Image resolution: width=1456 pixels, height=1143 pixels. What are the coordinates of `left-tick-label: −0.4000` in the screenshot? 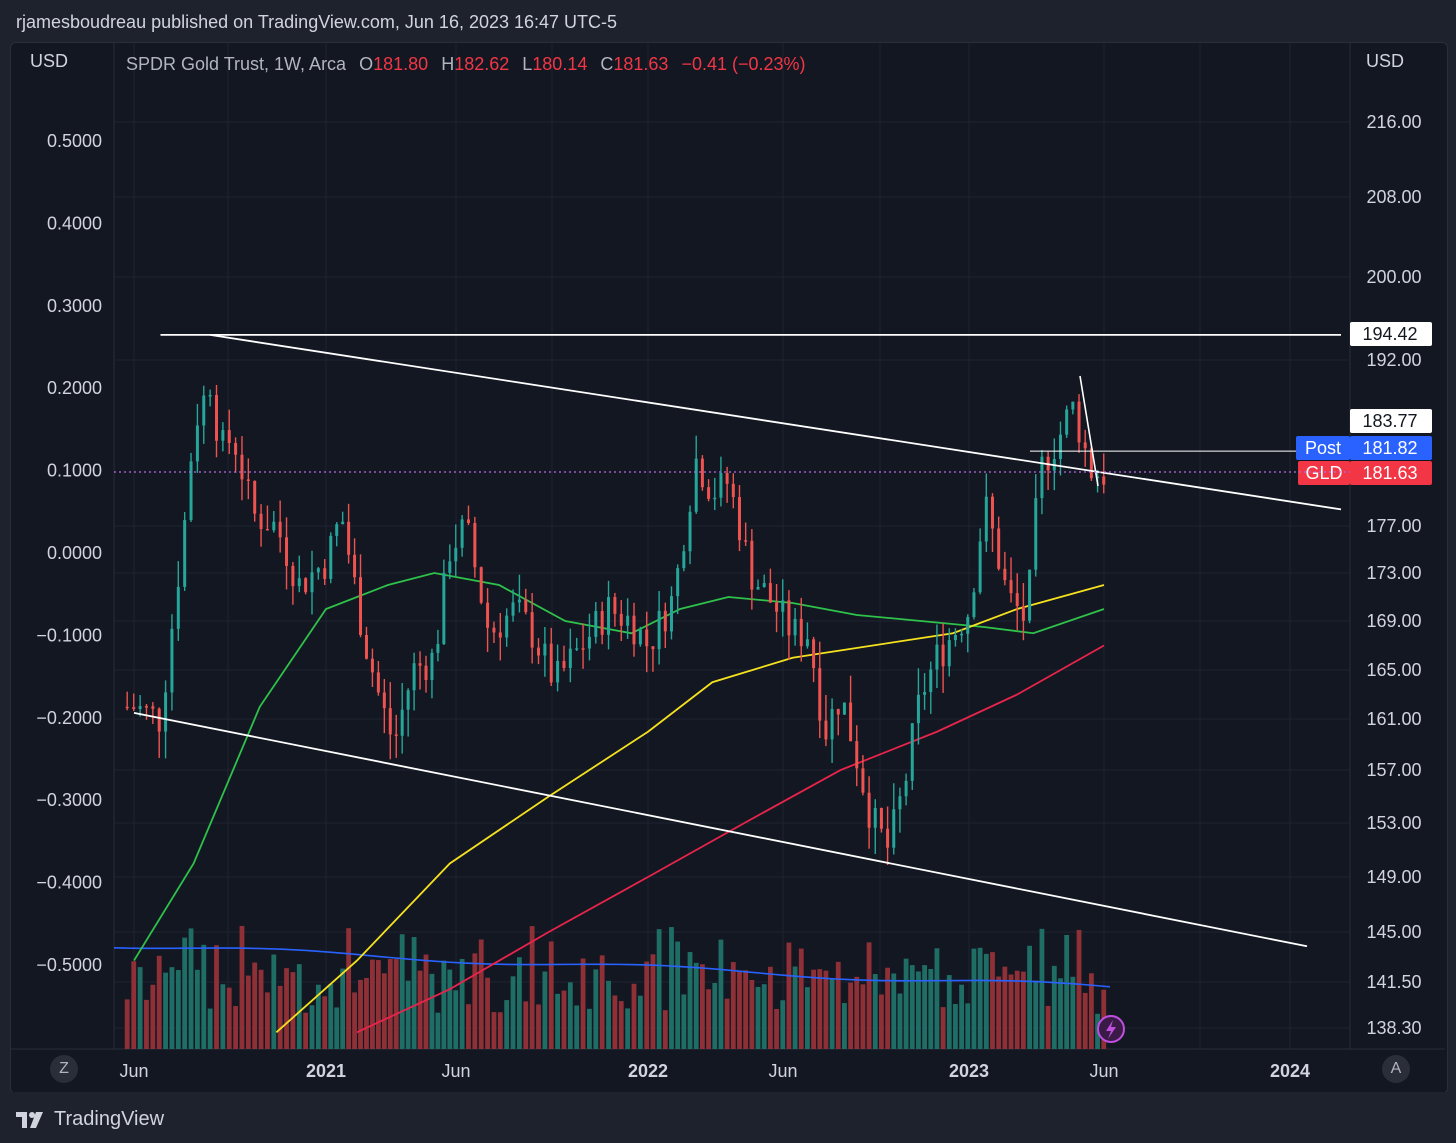 It's located at (69, 883).